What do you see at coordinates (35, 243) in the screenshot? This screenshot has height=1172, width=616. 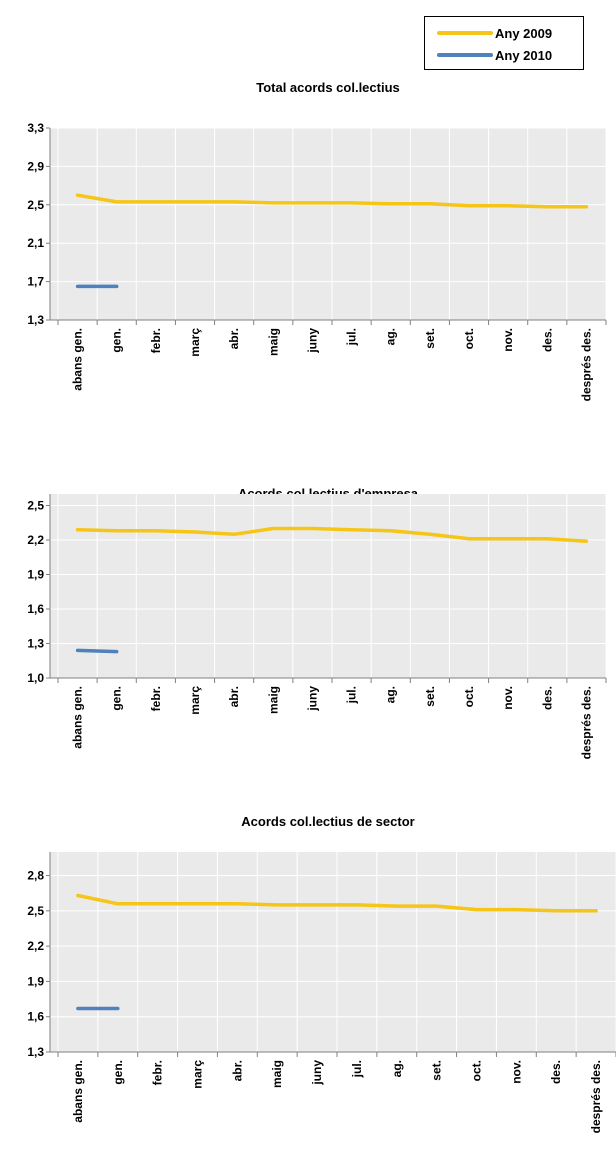 I see `y-tick-label: 2,1` at bounding box center [35, 243].